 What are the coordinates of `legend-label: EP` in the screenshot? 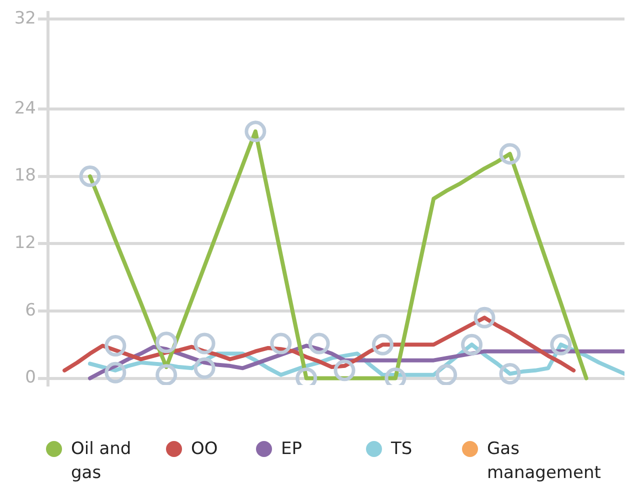 It's located at (291, 449).